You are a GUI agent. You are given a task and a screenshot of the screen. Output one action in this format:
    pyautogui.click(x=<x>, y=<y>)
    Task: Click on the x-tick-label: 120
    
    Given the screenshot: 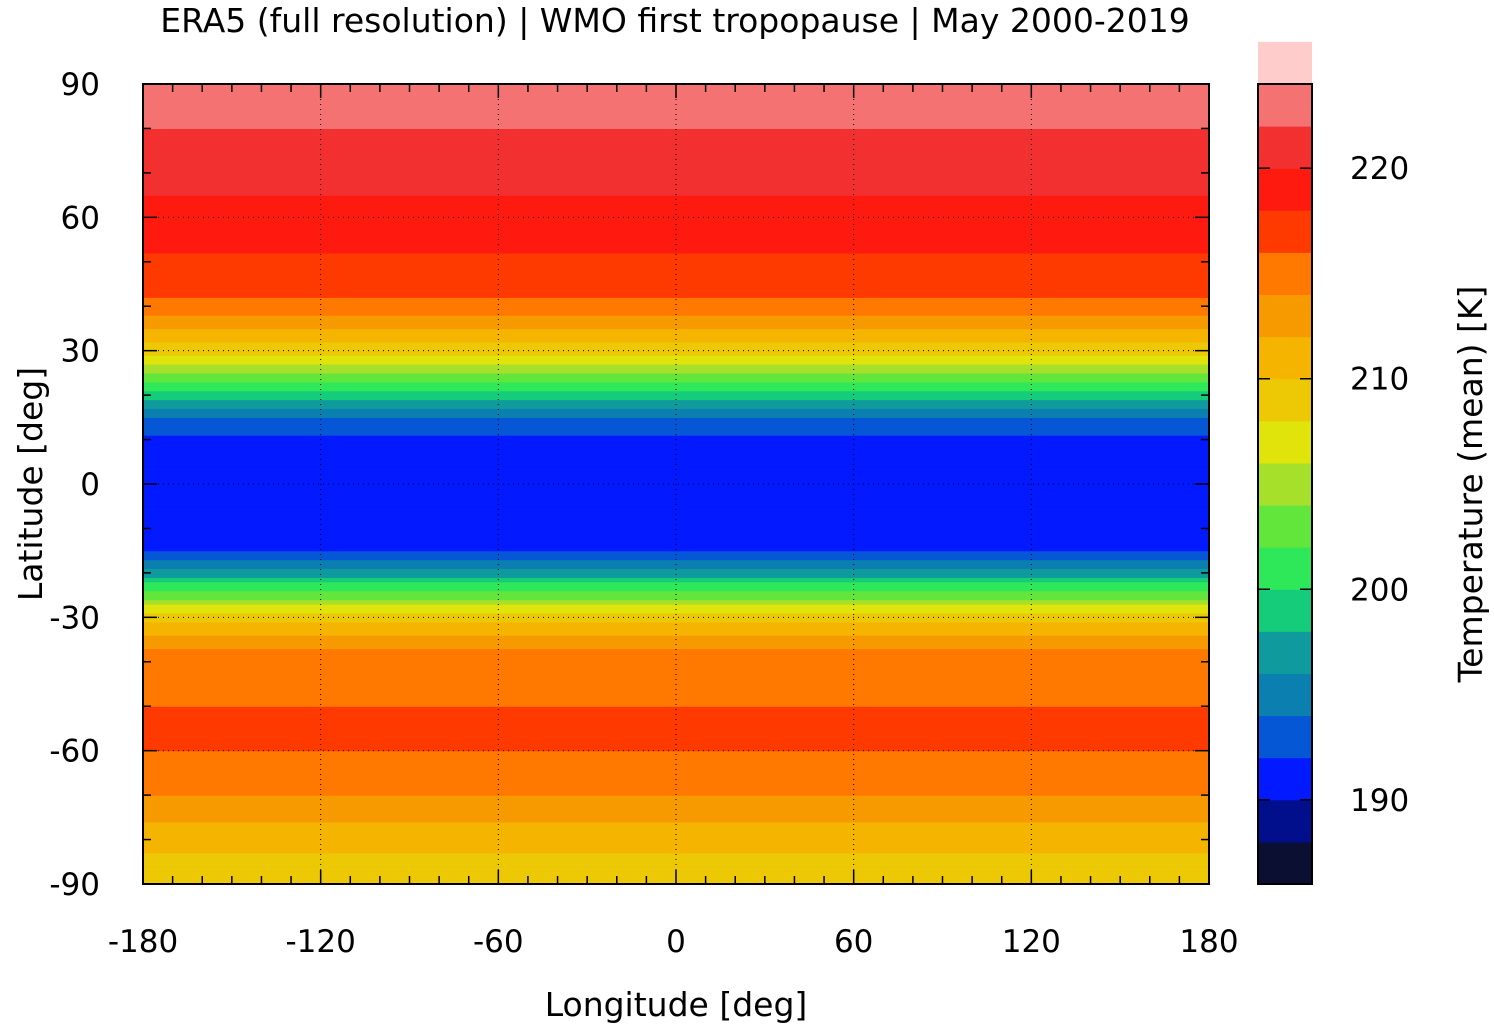 What is the action you would take?
    pyautogui.click(x=1031, y=942)
    